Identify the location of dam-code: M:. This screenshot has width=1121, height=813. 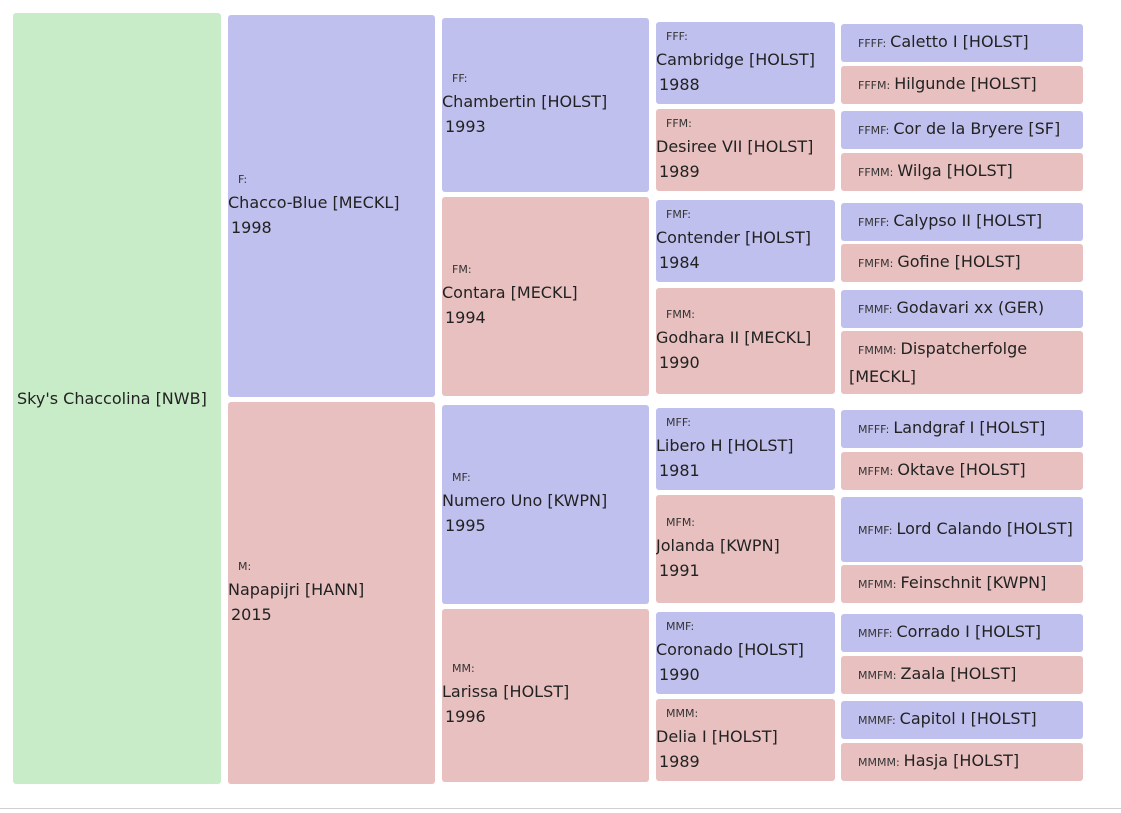
(245, 566).